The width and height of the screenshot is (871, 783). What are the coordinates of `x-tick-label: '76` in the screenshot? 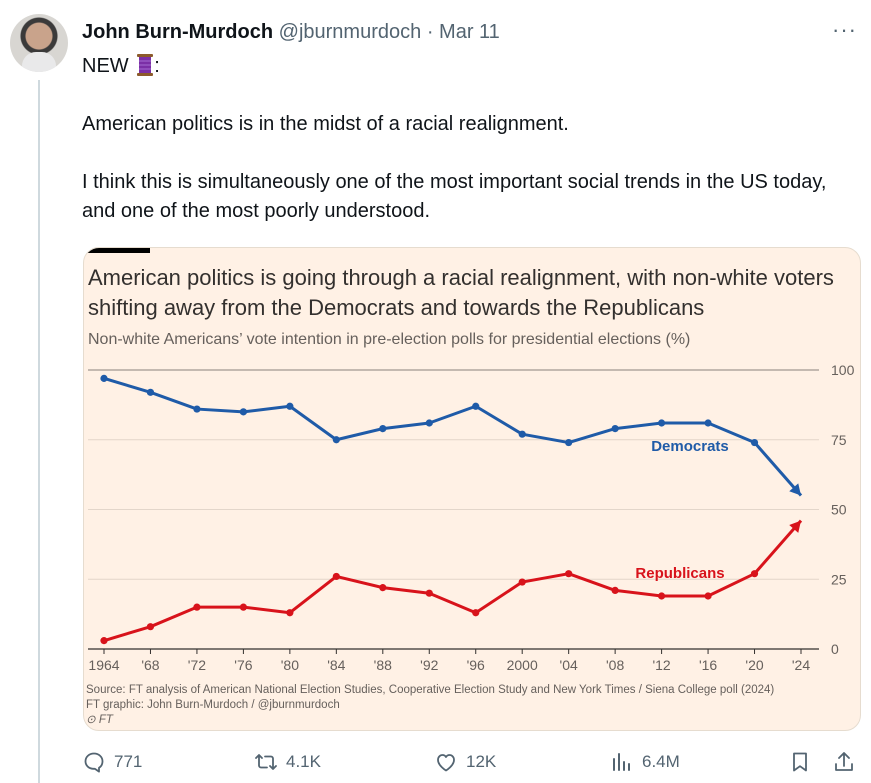 It's located at (243, 665).